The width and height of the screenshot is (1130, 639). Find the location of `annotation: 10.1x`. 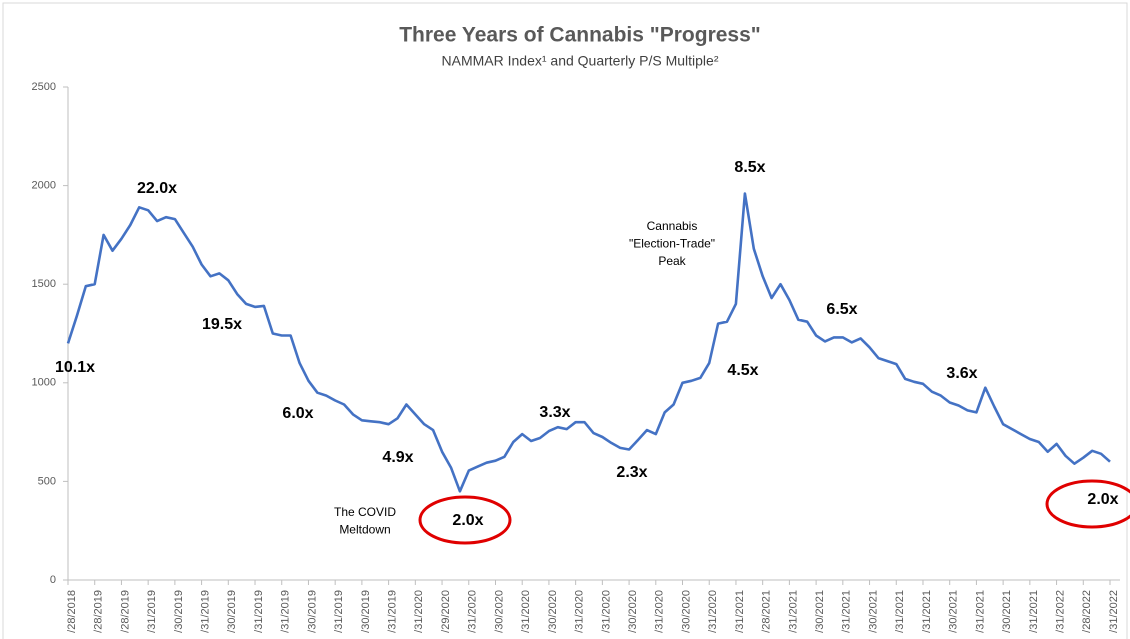

annotation: 10.1x is located at coordinates (75, 367).